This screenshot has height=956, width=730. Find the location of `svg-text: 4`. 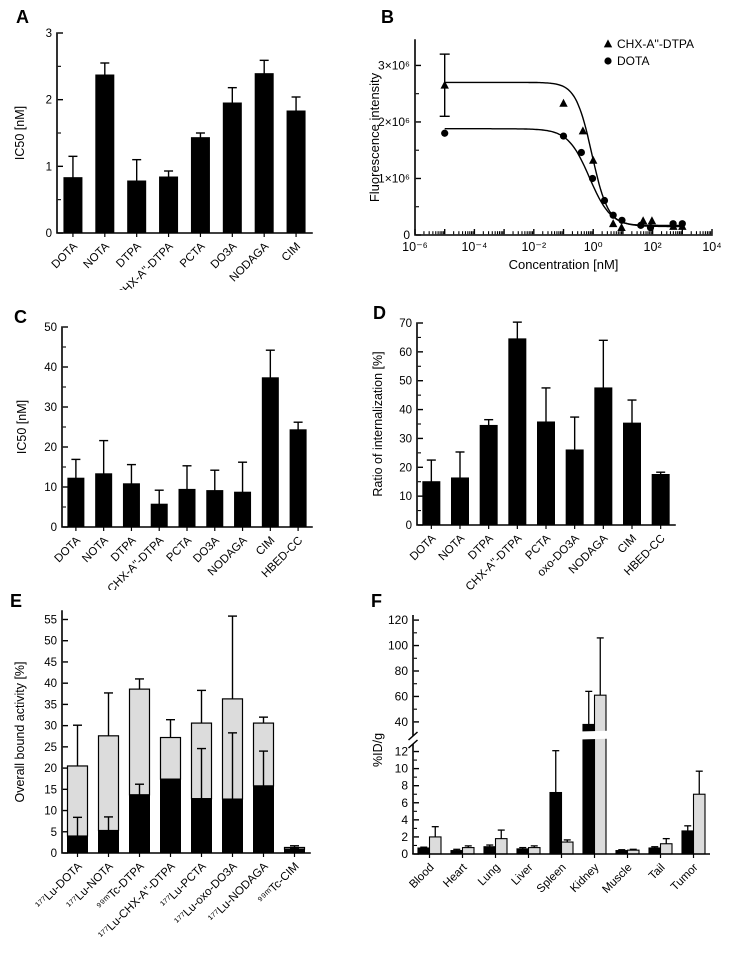

svg-text: 4 is located at coordinates (404, 820).